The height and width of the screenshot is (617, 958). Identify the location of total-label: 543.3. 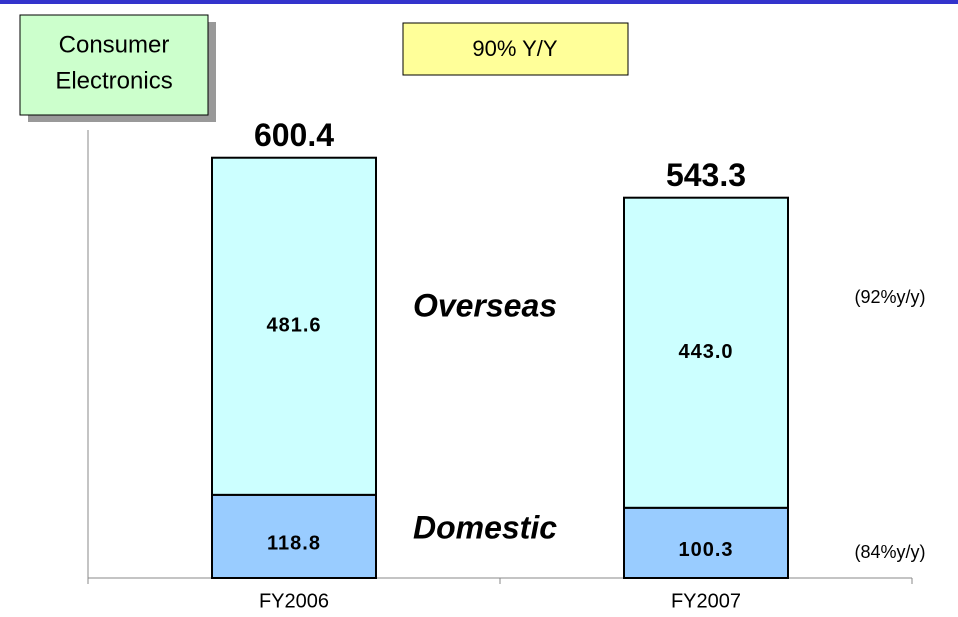
(706, 175).